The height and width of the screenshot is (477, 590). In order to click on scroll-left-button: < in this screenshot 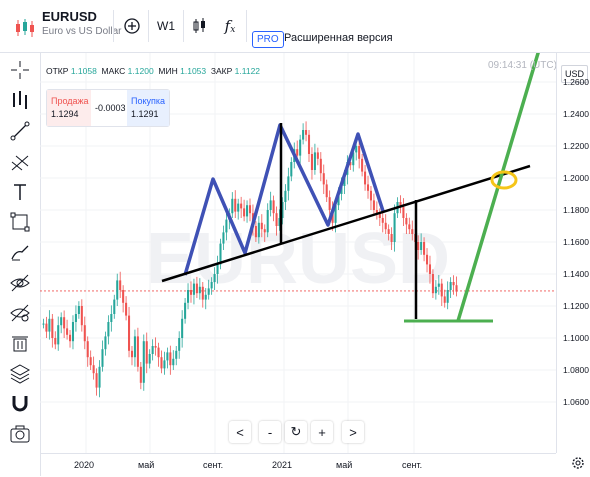, I will do `click(240, 432)`.